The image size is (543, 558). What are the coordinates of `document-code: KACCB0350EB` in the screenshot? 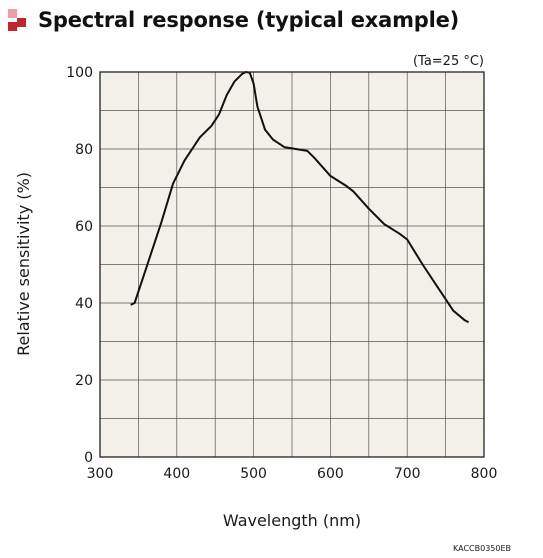 It's located at (482, 548).